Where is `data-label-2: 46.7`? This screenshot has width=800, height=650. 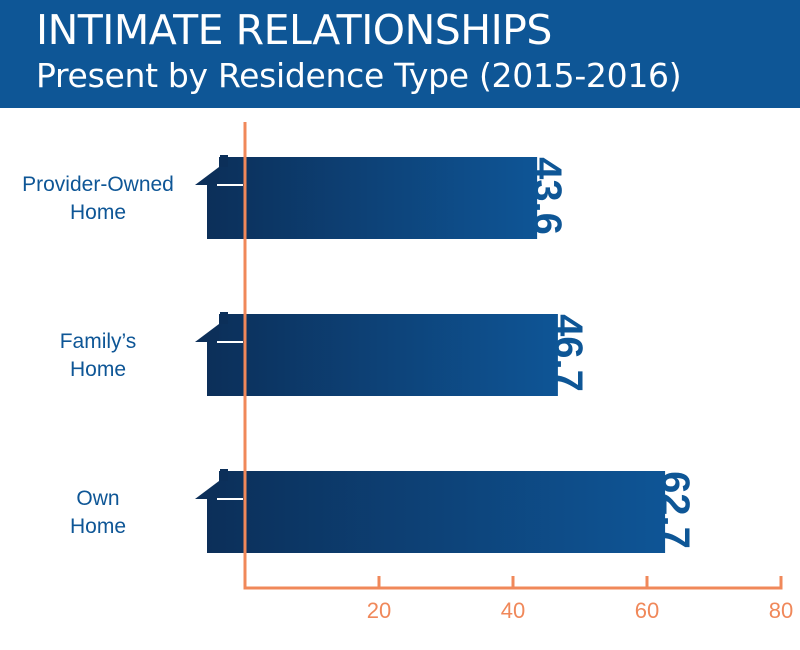 data-label-2: 46.7 is located at coordinates (568, 353).